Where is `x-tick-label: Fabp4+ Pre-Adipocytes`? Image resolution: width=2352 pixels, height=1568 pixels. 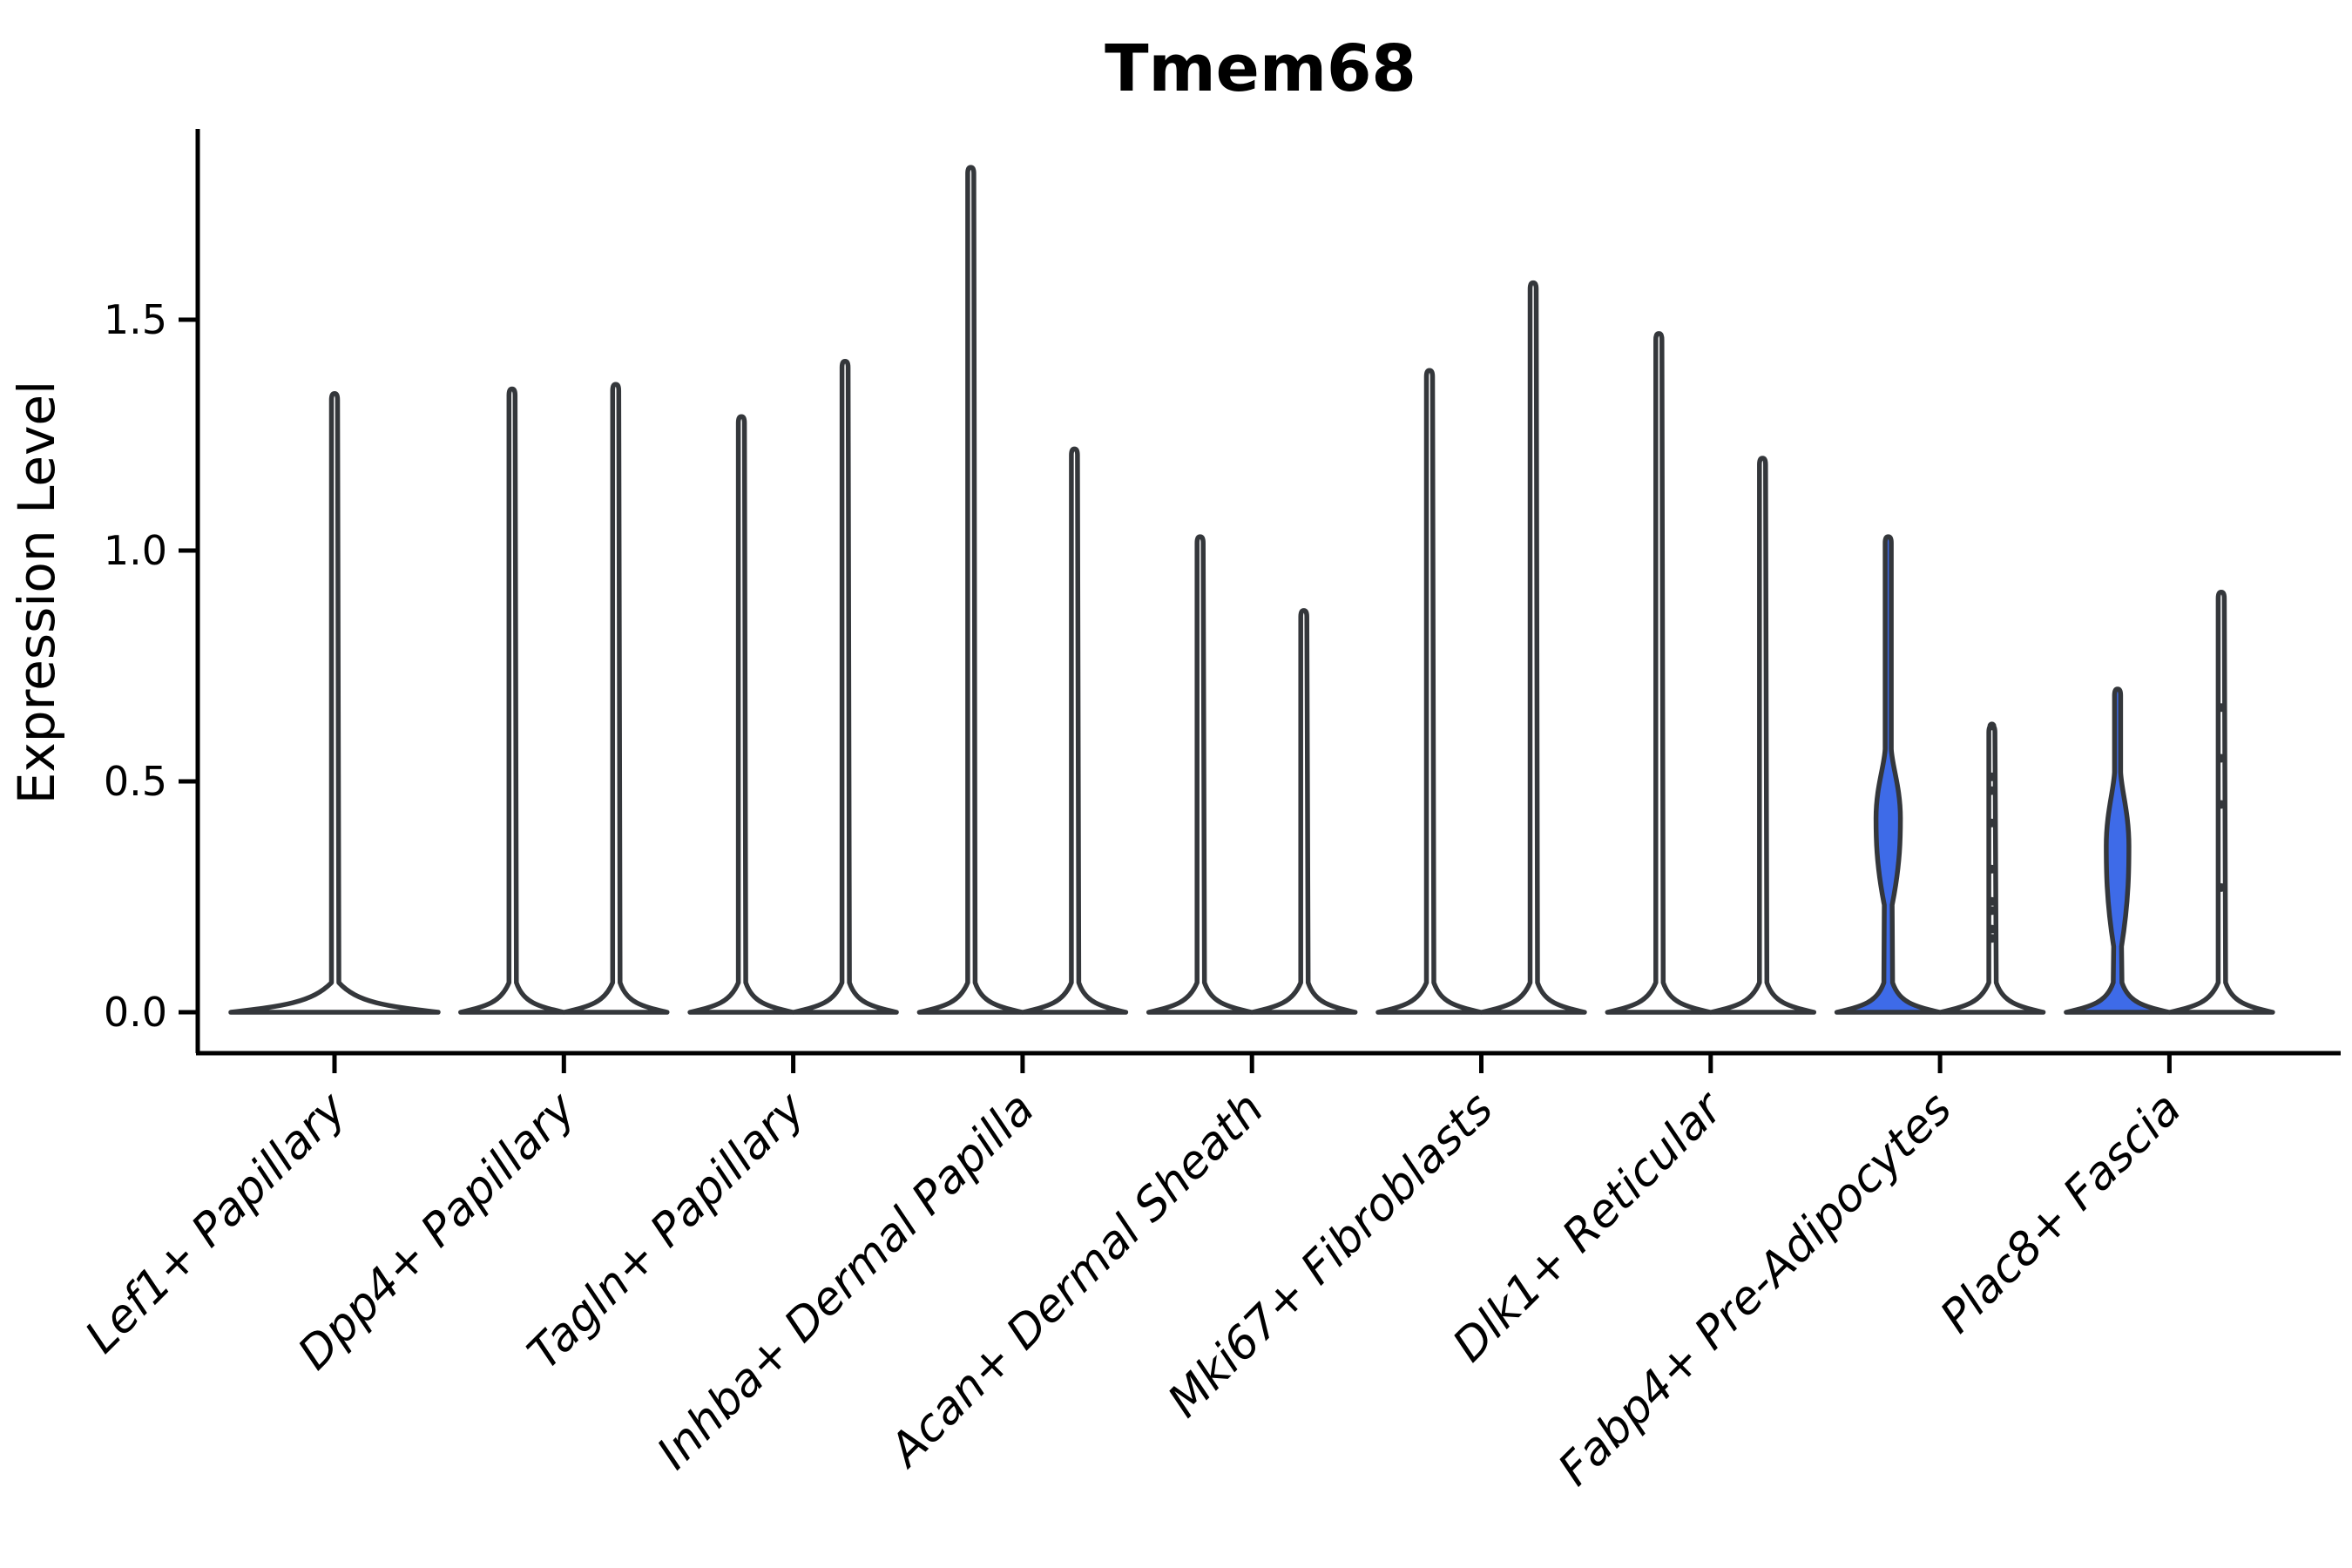
x-tick-label: Fabp4+ Pre-Adipocytes is located at coordinates (1756, 1290).